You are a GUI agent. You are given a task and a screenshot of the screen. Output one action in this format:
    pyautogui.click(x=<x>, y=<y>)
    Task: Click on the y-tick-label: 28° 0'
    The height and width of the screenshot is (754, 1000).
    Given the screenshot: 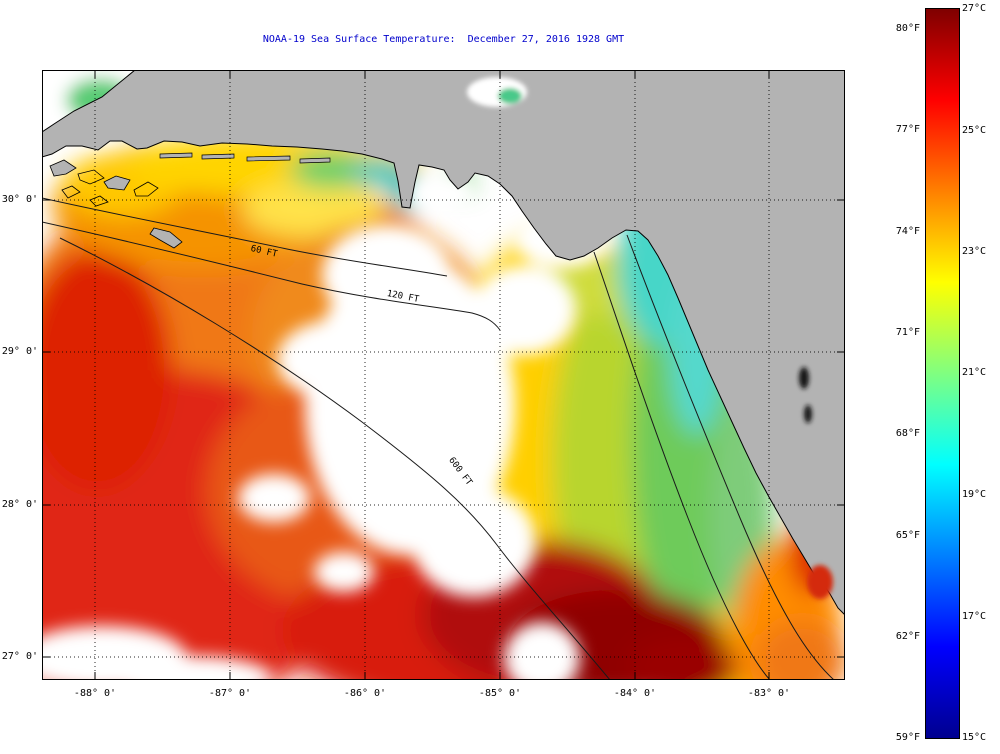 What is the action you would take?
    pyautogui.click(x=19, y=504)
    